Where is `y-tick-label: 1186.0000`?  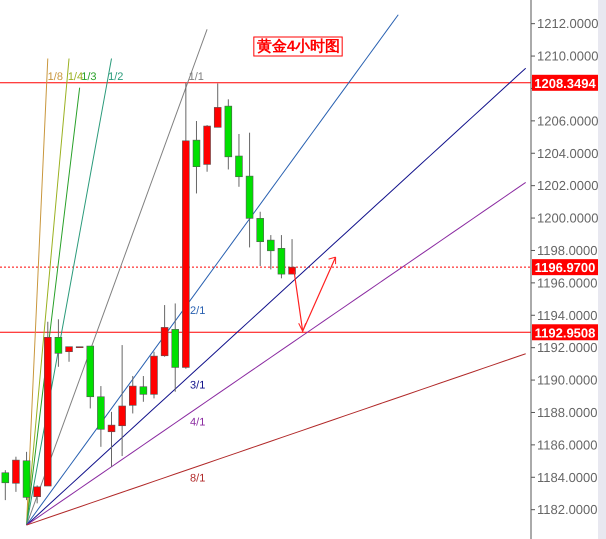
y-tick-label: 1186.0000 is located at coordinates (567, 444).